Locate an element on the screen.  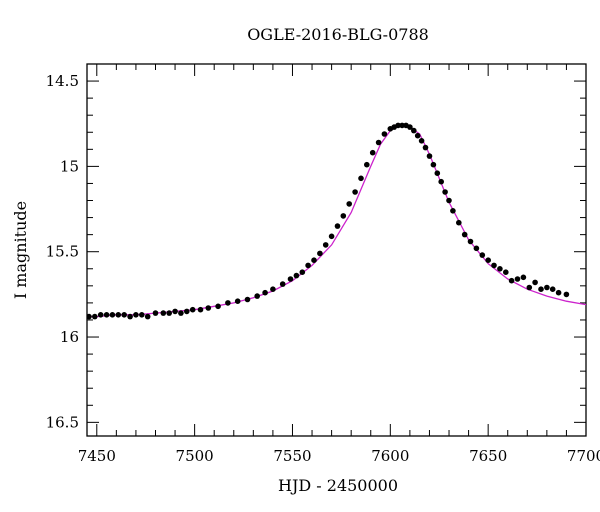
y-tick-label: 15 is located at coordinates (69, 166).